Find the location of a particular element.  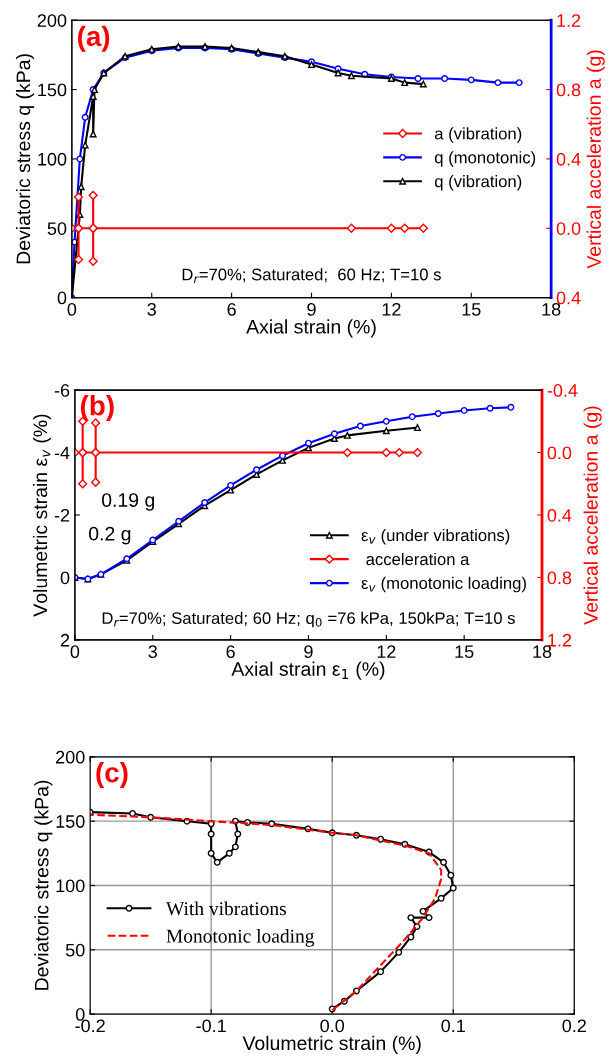

legend-label: a (vibration) is located at coordinates (478, 135).